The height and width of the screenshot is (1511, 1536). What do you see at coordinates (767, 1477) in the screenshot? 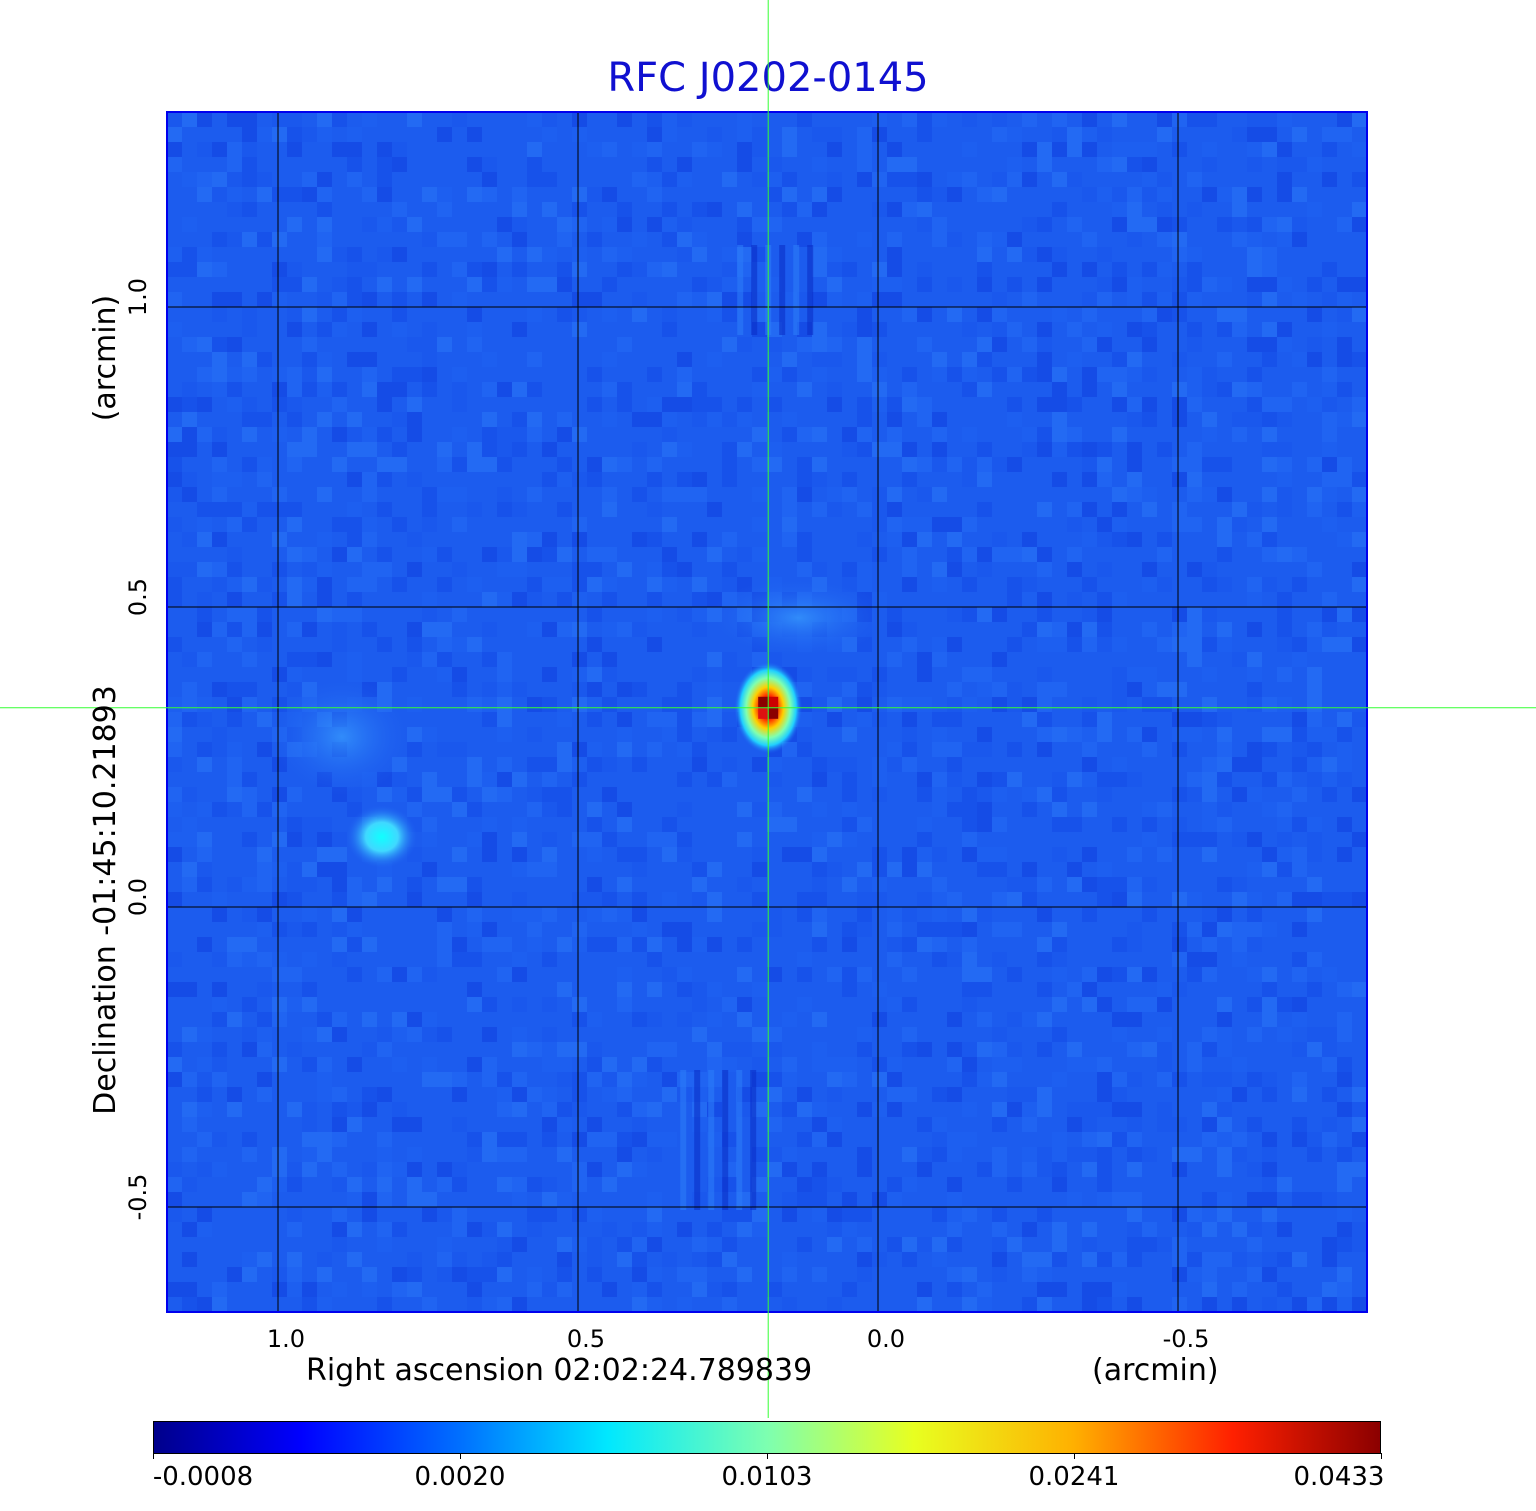
I see `colorbar-tick-label: 0.0103` at bounding box center [767, 1477].